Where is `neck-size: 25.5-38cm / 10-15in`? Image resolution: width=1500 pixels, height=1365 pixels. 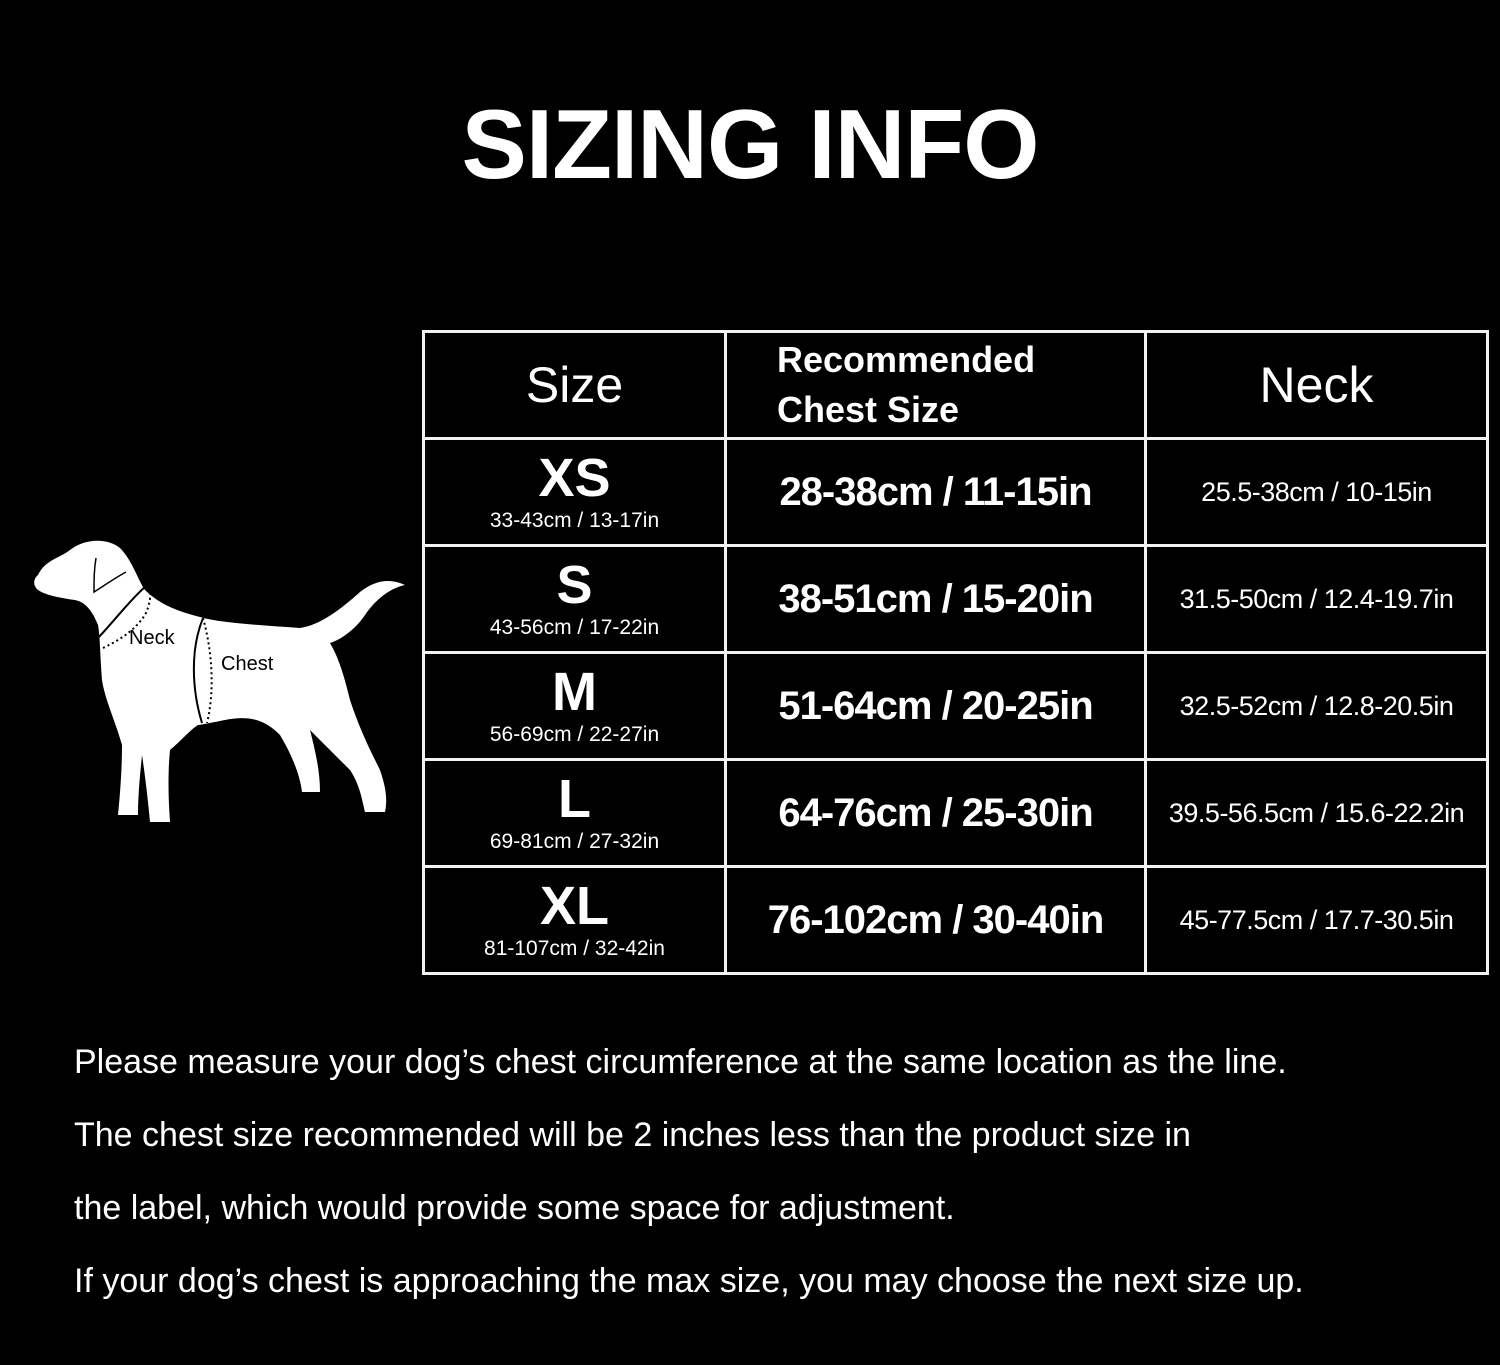
neck-size: 25.5-38cm / 10-15in is located at coordinates (1316, 492).